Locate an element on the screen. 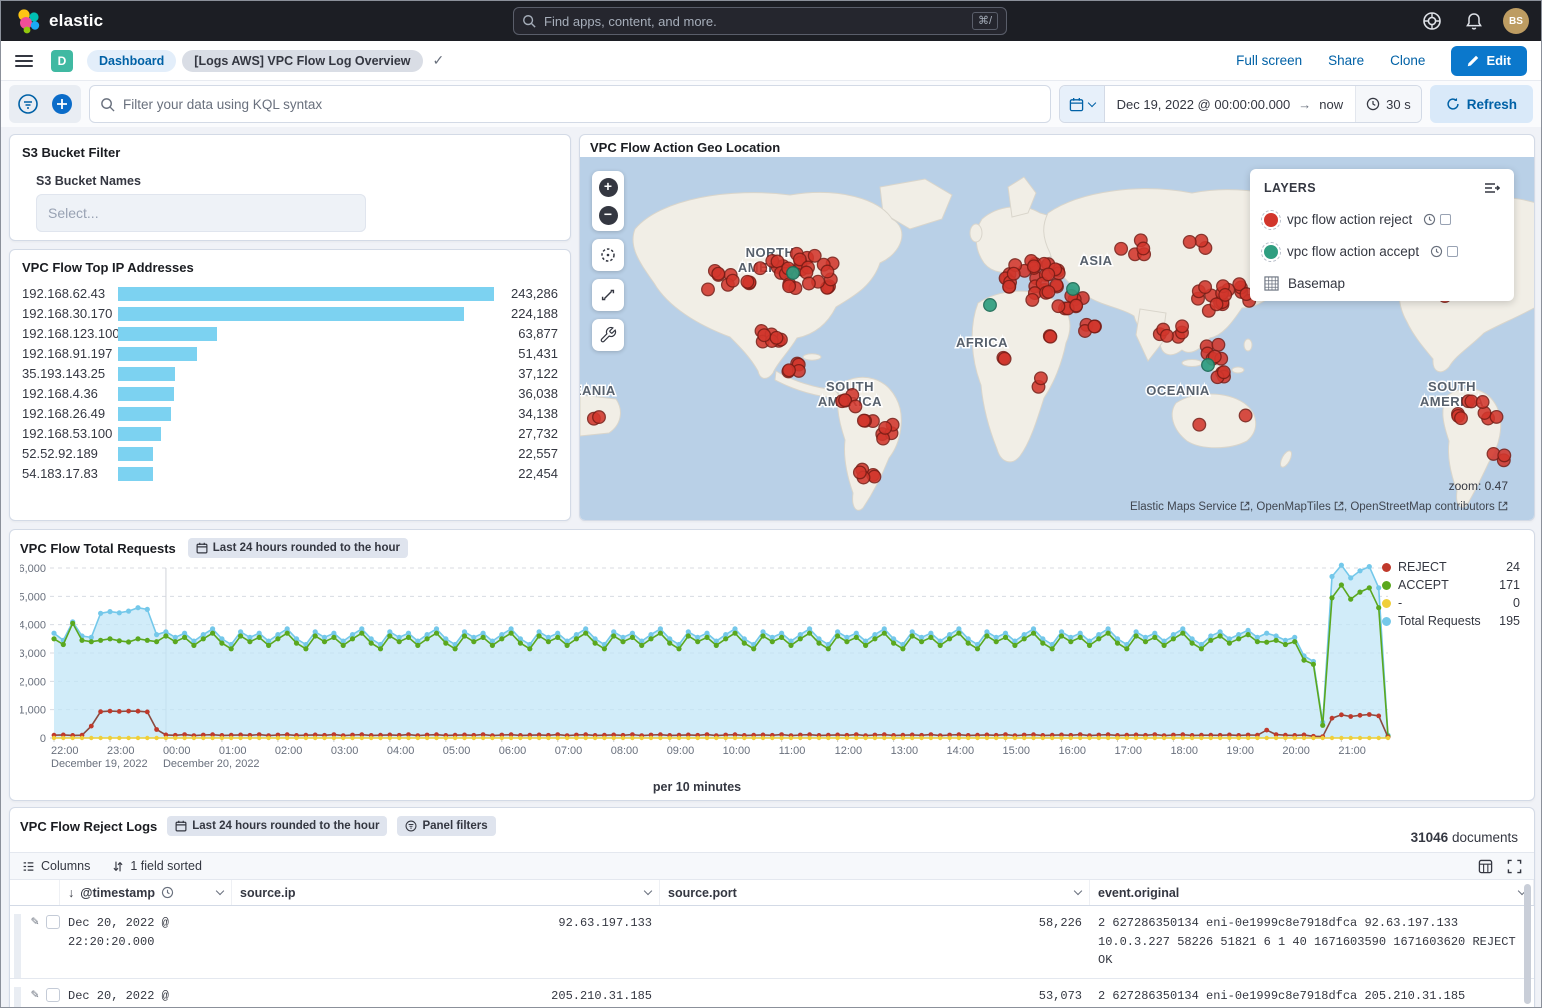 The width and height of the screenshot is (1542, 1008). attribution-link: Elastic Maps Service is located at coordinates (1190, 507).